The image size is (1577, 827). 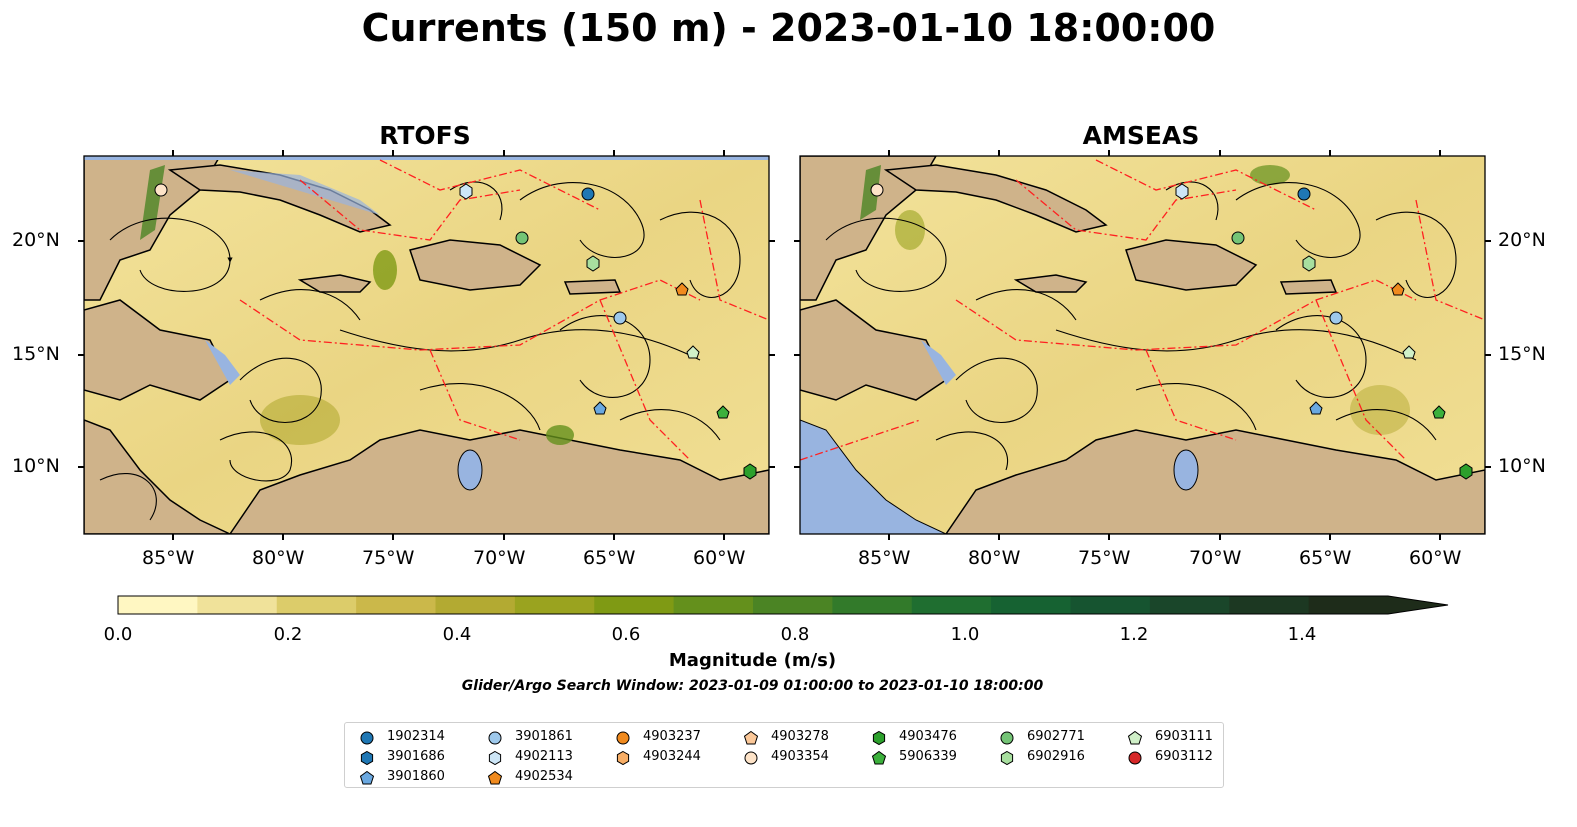 What do you see at coordinates (288, 634) in the screenshot?
I see `colorbar-tick-1: 0.2` at bounding box center [288, 634].